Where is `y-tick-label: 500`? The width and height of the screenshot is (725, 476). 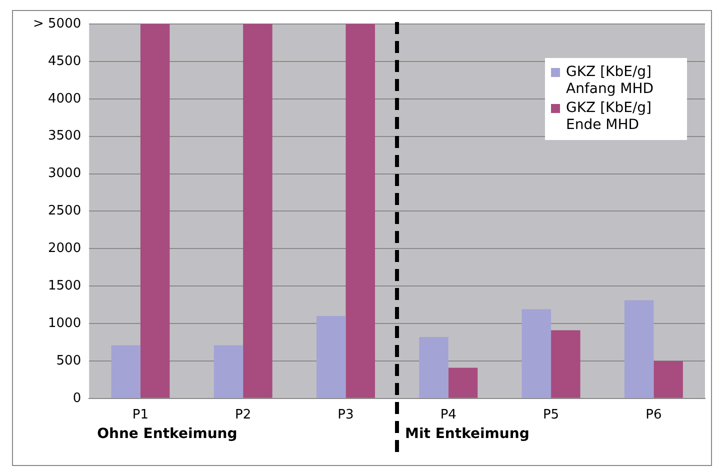
y-tick-label: 500 is located at coordinates (69, 360).